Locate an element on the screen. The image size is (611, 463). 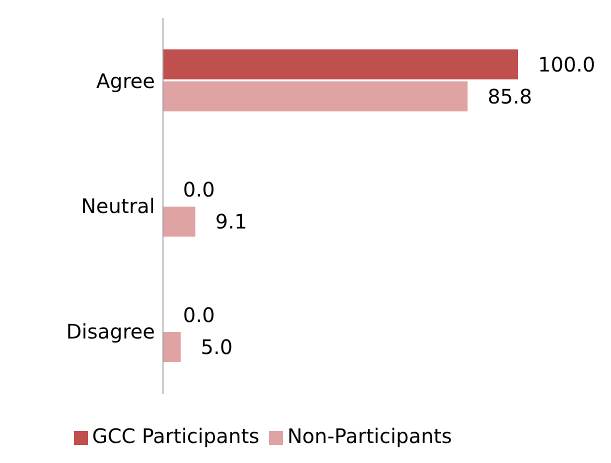
y-tick-label: Disagree is located at coordinates (110, 331).